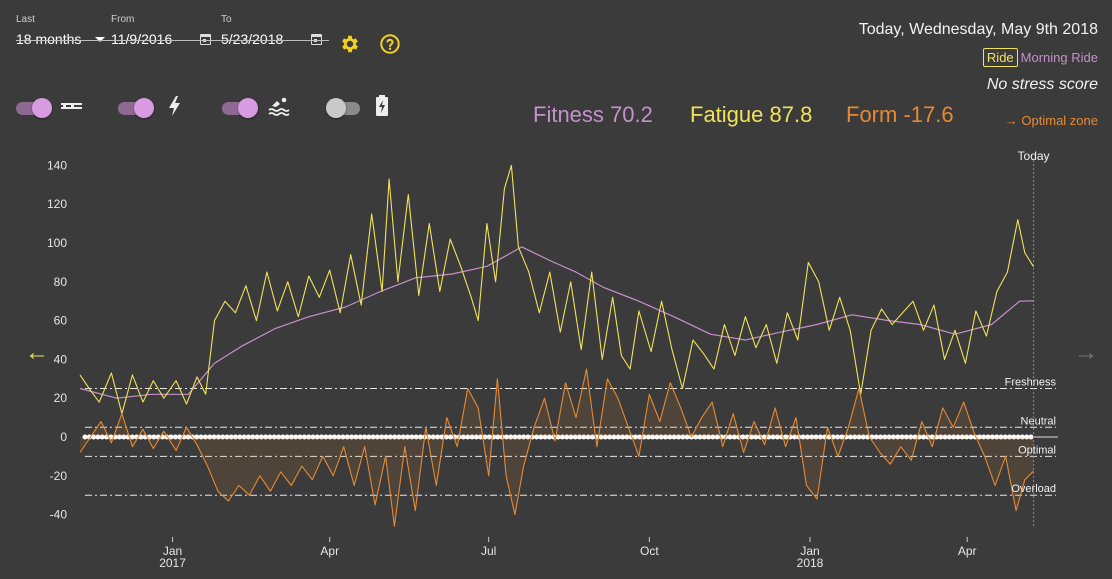 The width and height of the screenshot is (1112, 579). Describe the element at coordinates (252, 39) in the screenshot. I see `to-value: 5/23/2018` at that location.